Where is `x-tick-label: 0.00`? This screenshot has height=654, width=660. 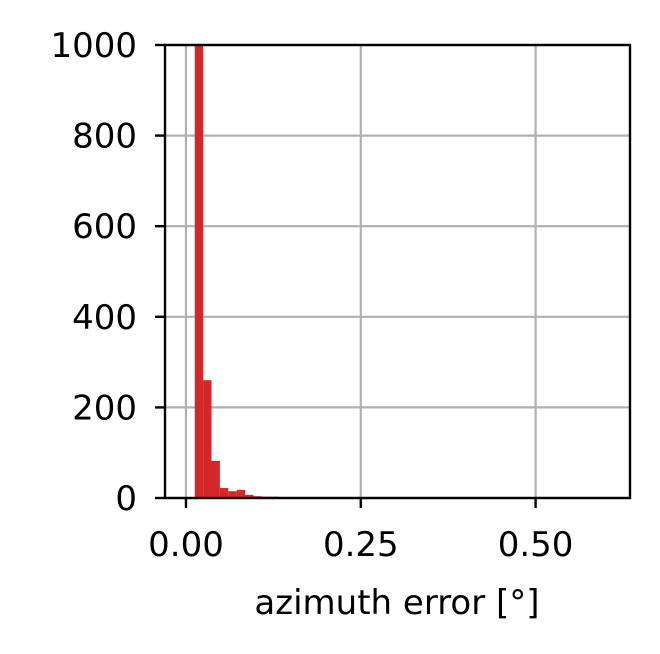
x-tick-label: 0.00 is located at coordinates (186, 545).